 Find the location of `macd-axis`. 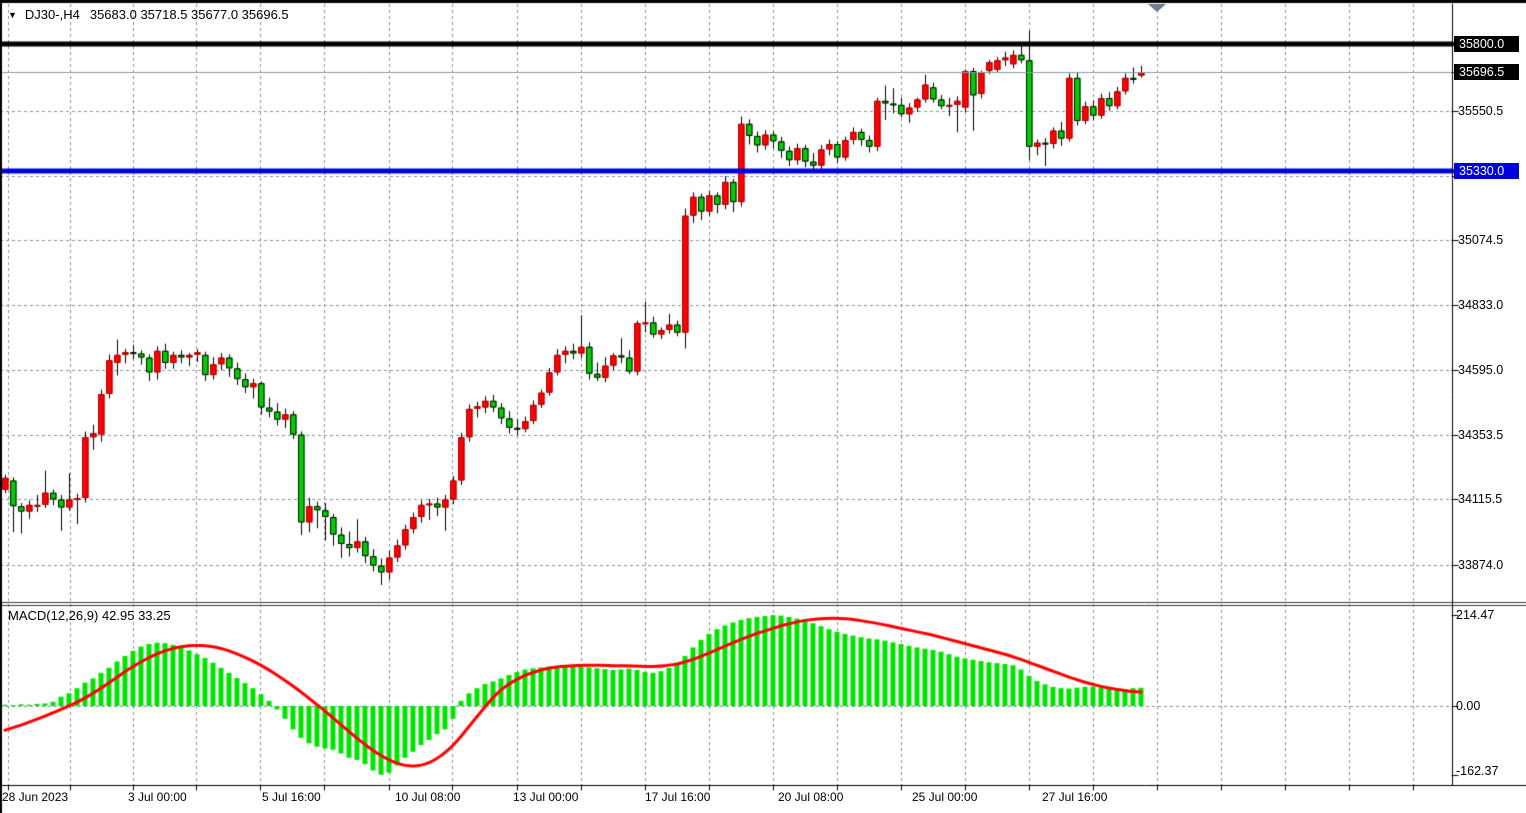

macd-axis is located at coordinates (1489, 695).